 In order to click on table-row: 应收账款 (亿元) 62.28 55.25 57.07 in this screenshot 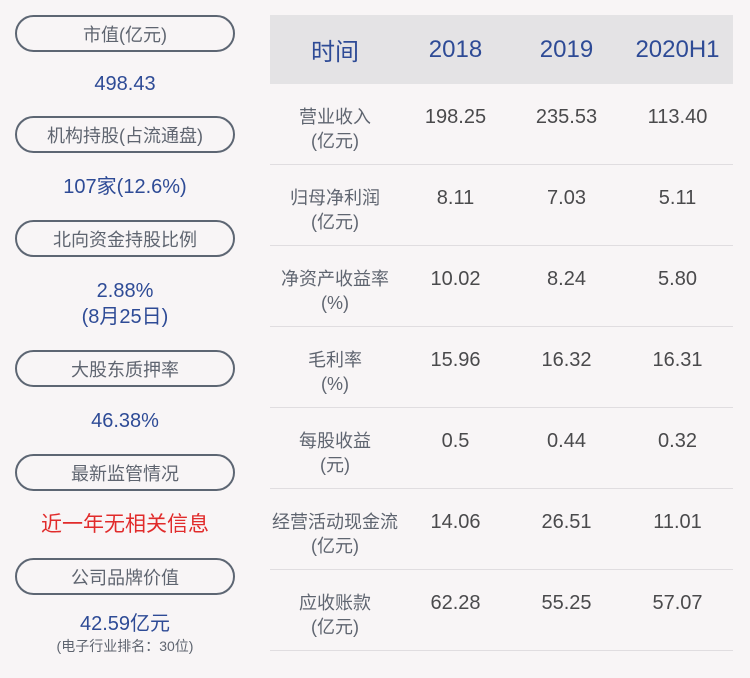, I will do `click(501, 610)`.